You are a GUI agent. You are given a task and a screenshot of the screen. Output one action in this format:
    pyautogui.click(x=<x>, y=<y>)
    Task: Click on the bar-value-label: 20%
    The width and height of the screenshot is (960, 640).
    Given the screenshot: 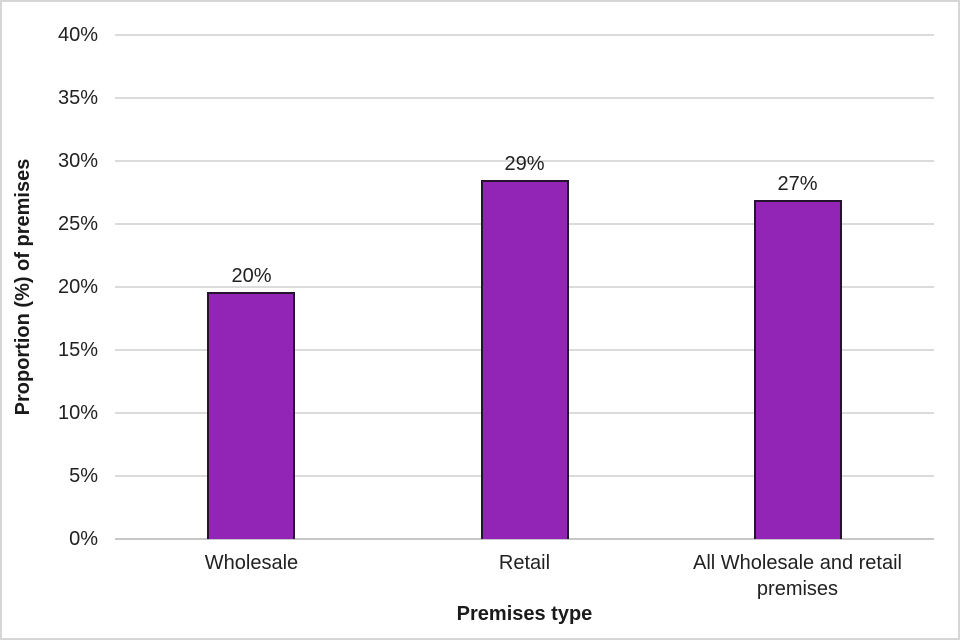 What is the action you would take?
    pyautogui.click(x=251, y=276)
    